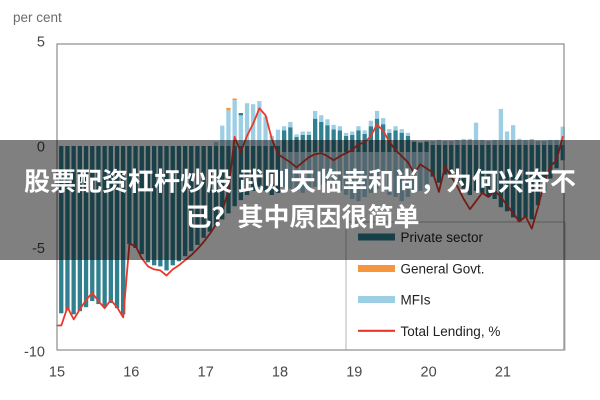 Image resolution: width=600 pixels, height=400 pixels. What do you see at coordinates (442, 237) in the screenshot?
I see `svg-text: Private sector` at bounding box center [442, 237].